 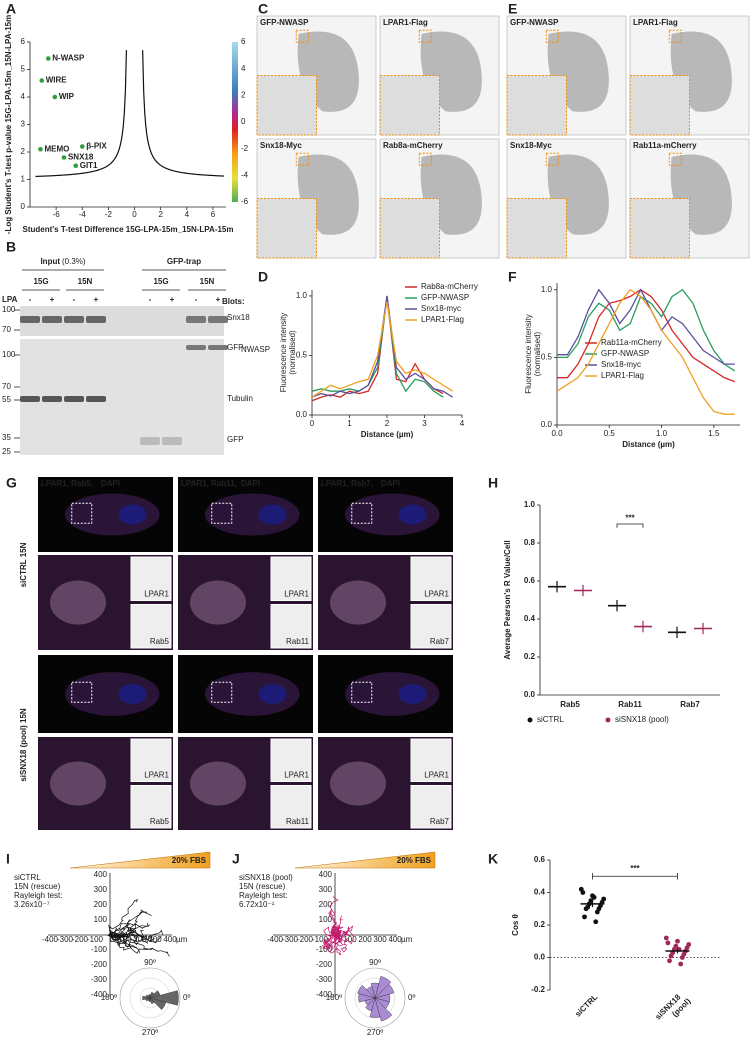 What do you see at coordinates (8, 859) in the screenshot?
I see `panel-label: I` at bounding box center [8, 859].